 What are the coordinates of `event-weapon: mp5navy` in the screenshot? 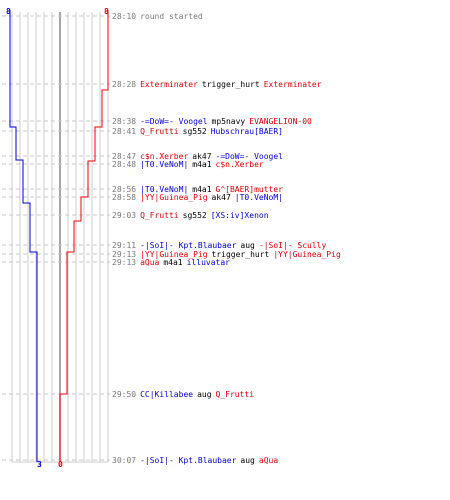 It's located at (228, 121).